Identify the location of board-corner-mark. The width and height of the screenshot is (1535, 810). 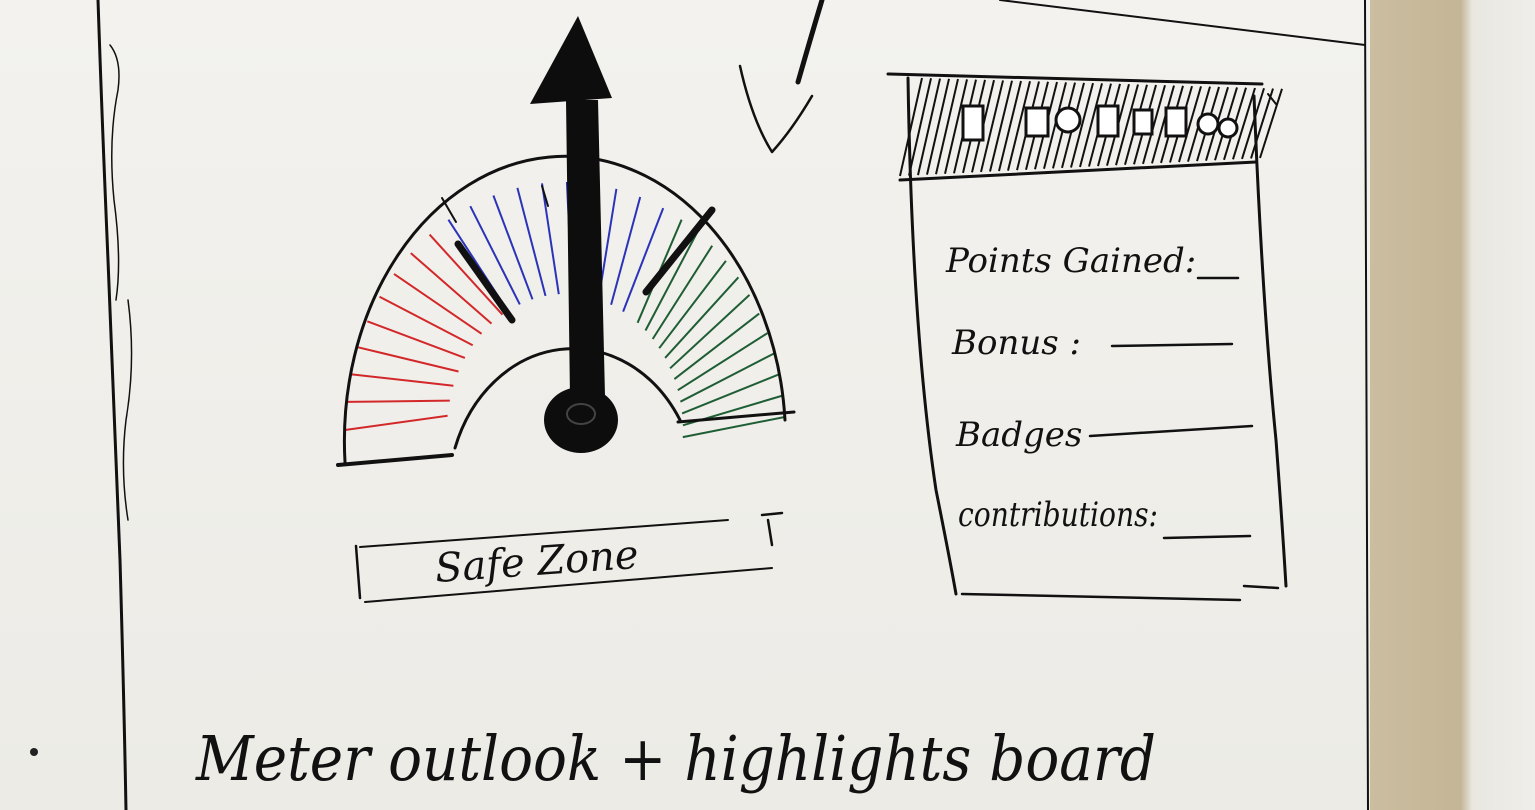
(1272, 99).